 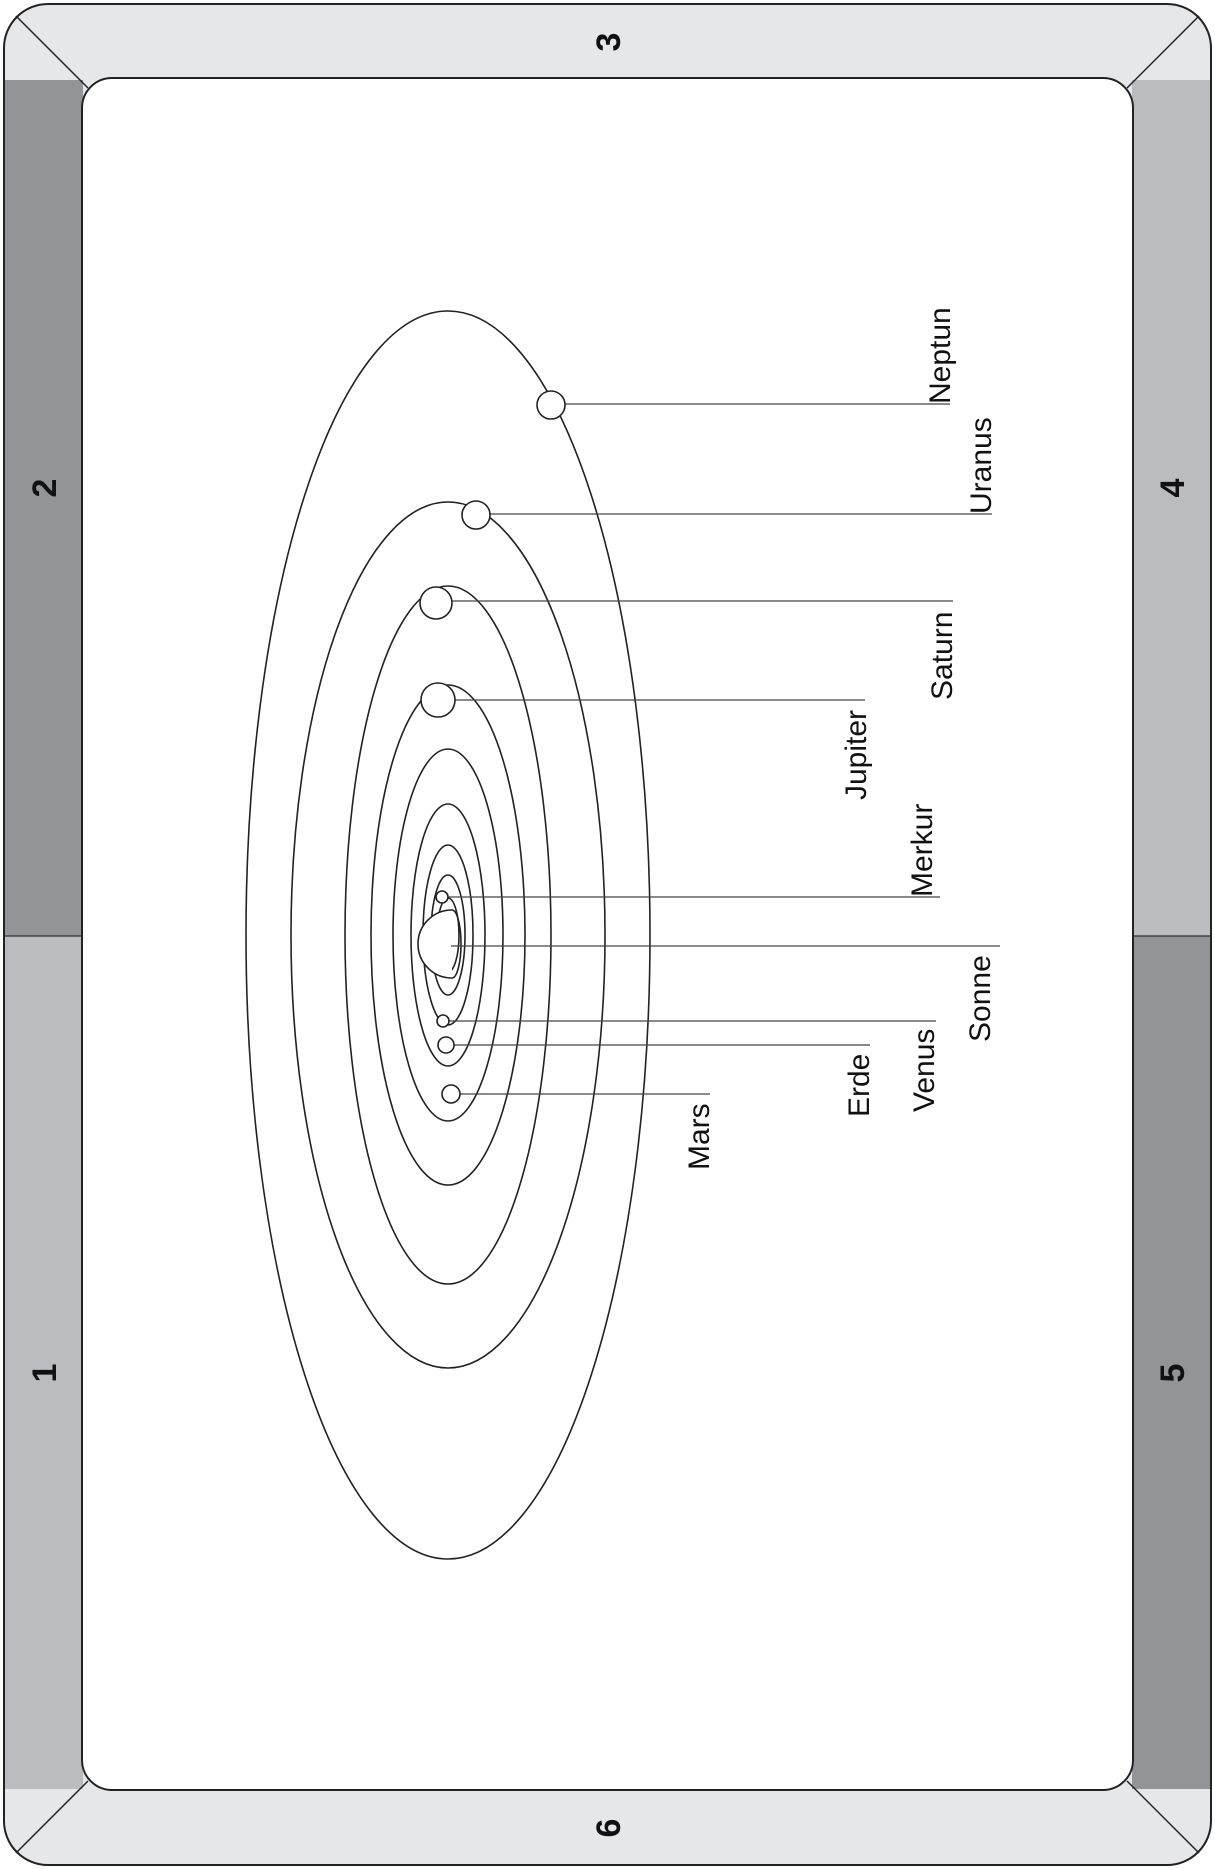 What do you see at coordinates (451, 1094) in the screenshot?
I see `planet-mars` at bounding box center [451, 1094].